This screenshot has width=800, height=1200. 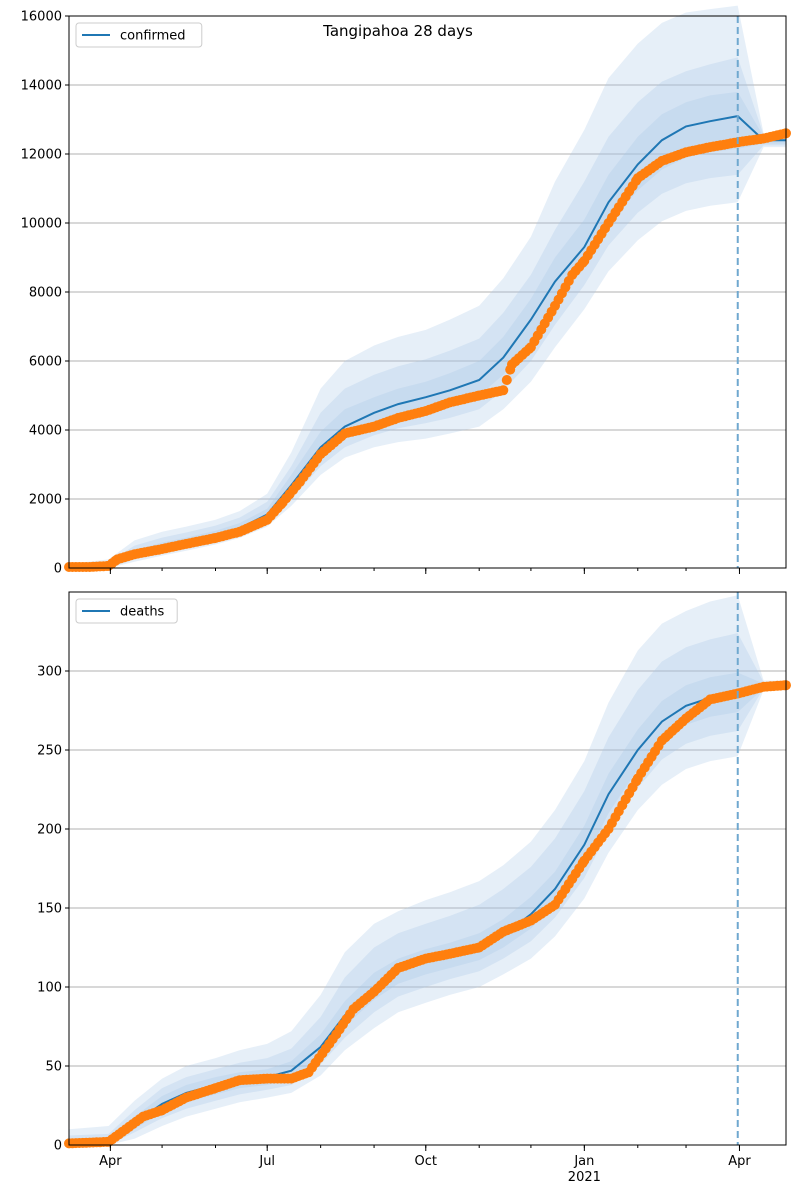 I want to click on legend: deaths, so click(x=126, y=611).